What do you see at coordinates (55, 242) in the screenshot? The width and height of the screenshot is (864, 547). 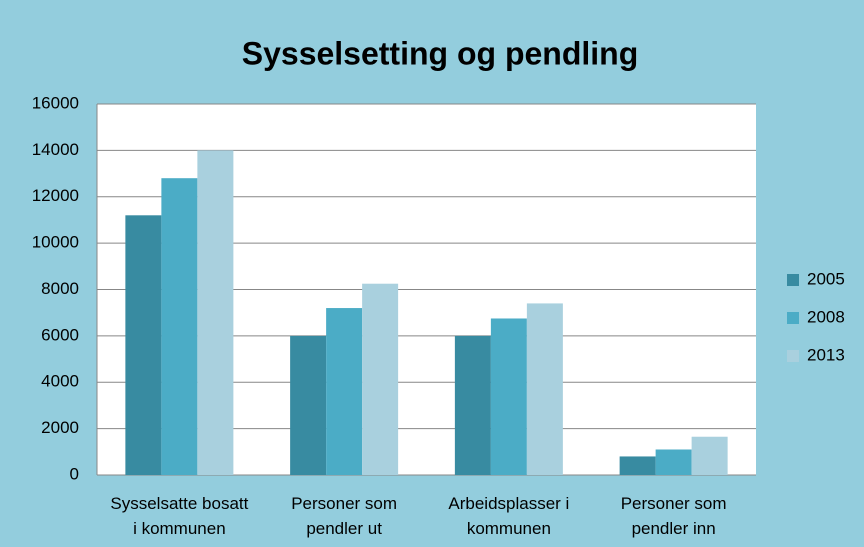 I see `y-tick-label: 10000` at bounding box center [55, 242].